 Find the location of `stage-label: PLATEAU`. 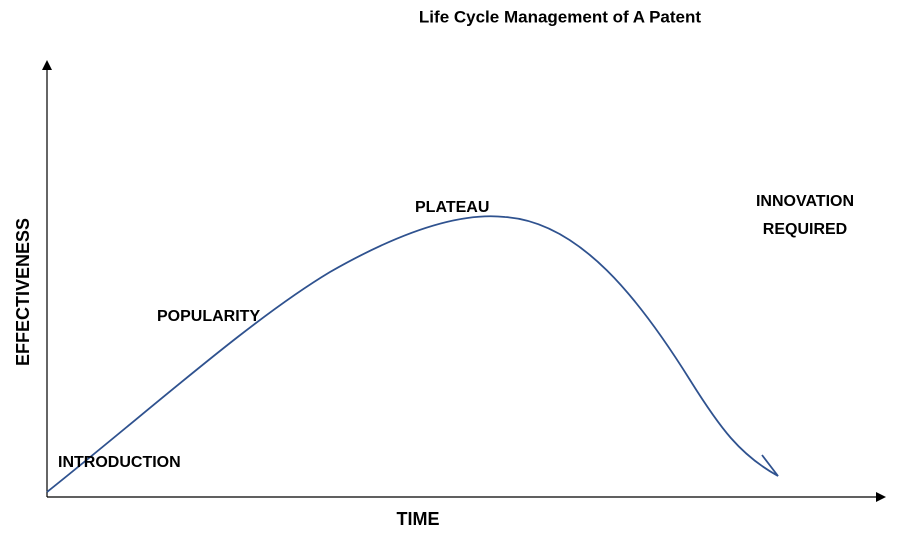

stage-label: PLATEAU is located at coordinates (452, 207).